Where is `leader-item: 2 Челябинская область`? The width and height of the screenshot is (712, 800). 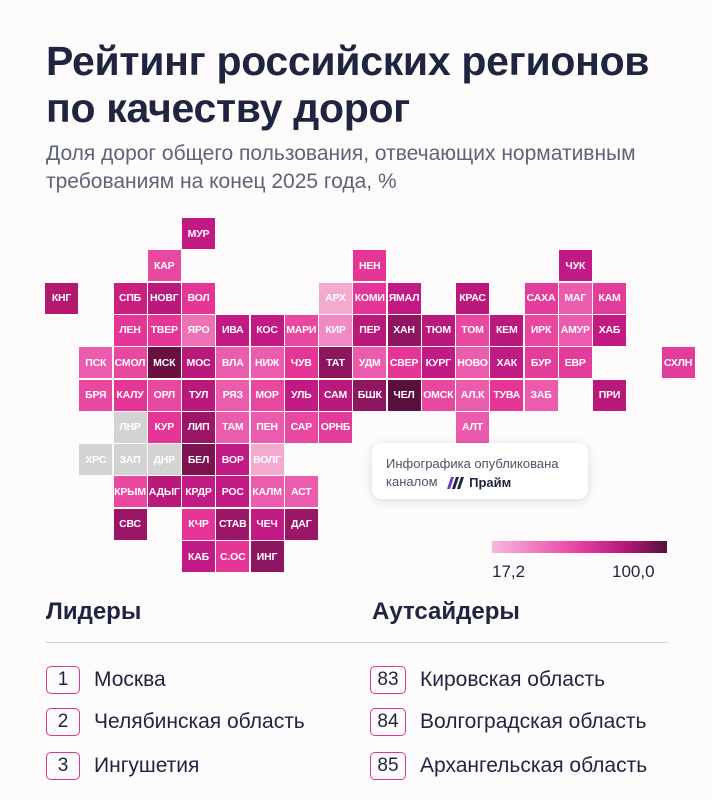 leader-item: 2 Челябинская область is located at coordinates (175, 722).